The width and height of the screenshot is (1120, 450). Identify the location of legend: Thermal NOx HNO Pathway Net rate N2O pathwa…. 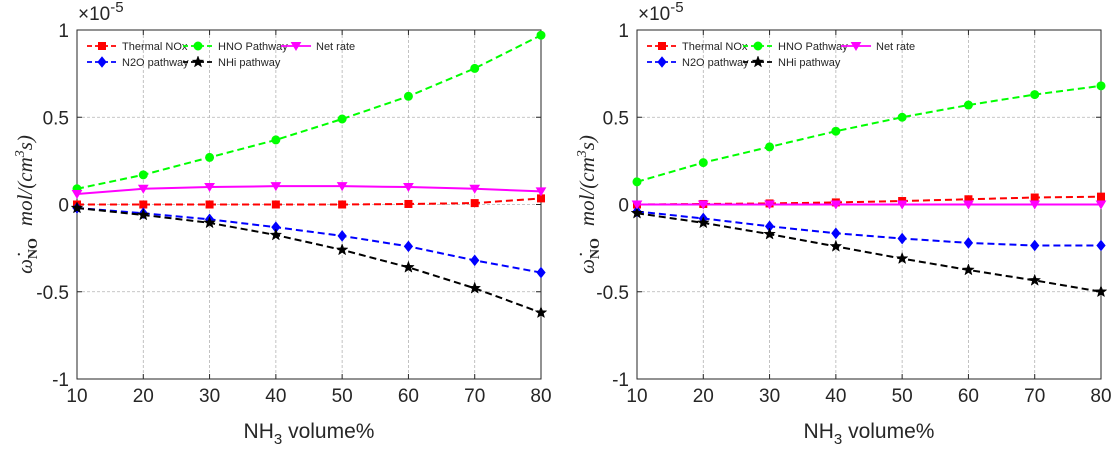
(221, 55).